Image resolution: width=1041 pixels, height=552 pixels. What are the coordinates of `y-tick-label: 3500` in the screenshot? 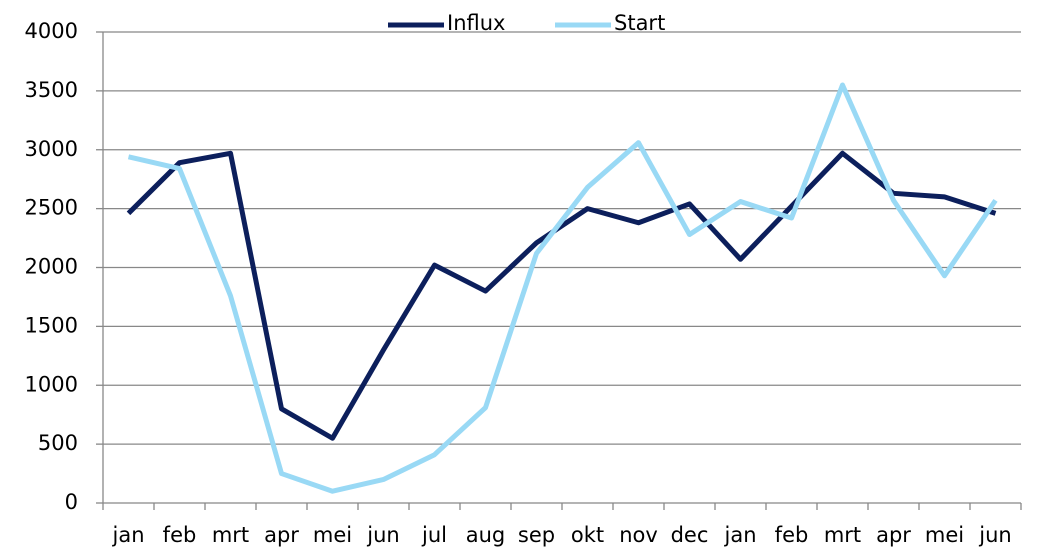 It's located at (51, 90).